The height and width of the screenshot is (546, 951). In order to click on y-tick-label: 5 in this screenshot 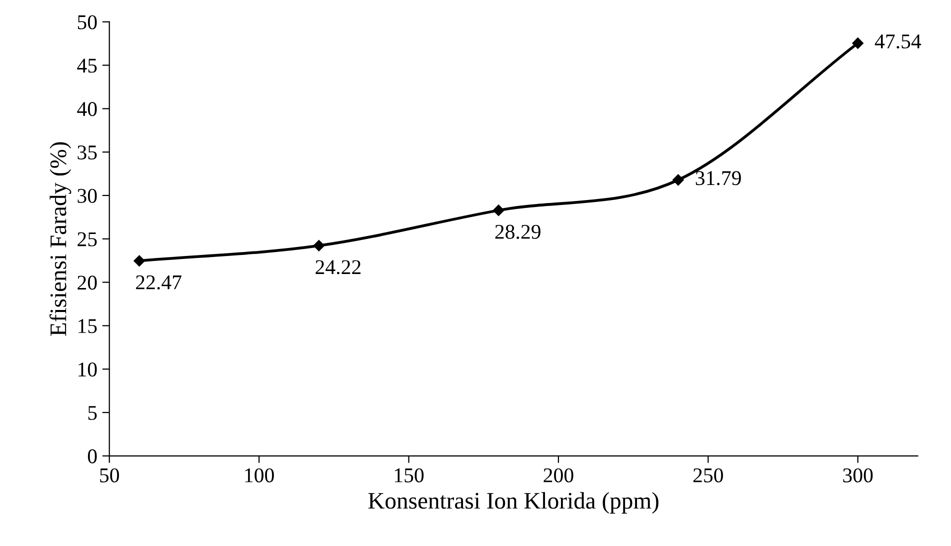, I will do `click(92, 413)`.